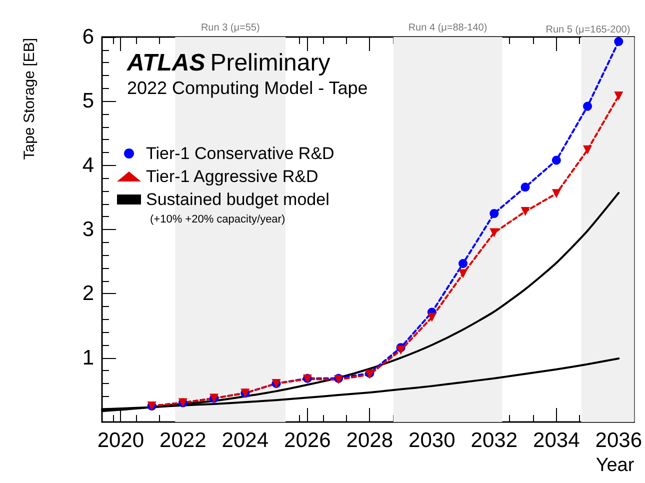 The image size is (645, 483). I want to click on text: 2022 Computing Model - Tape, so click(247, 88).